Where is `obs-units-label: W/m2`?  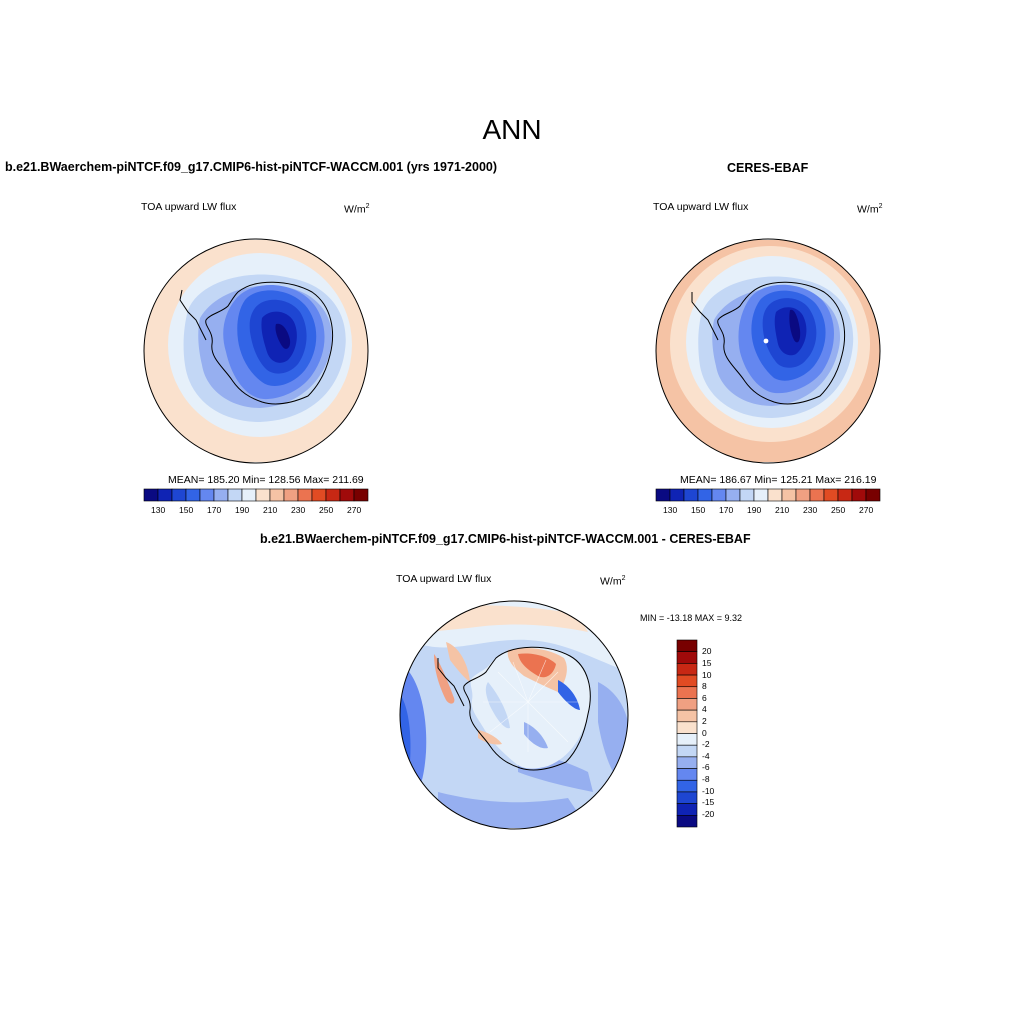
obs-units-label: W/m2 is located at coordinates (870, 209).